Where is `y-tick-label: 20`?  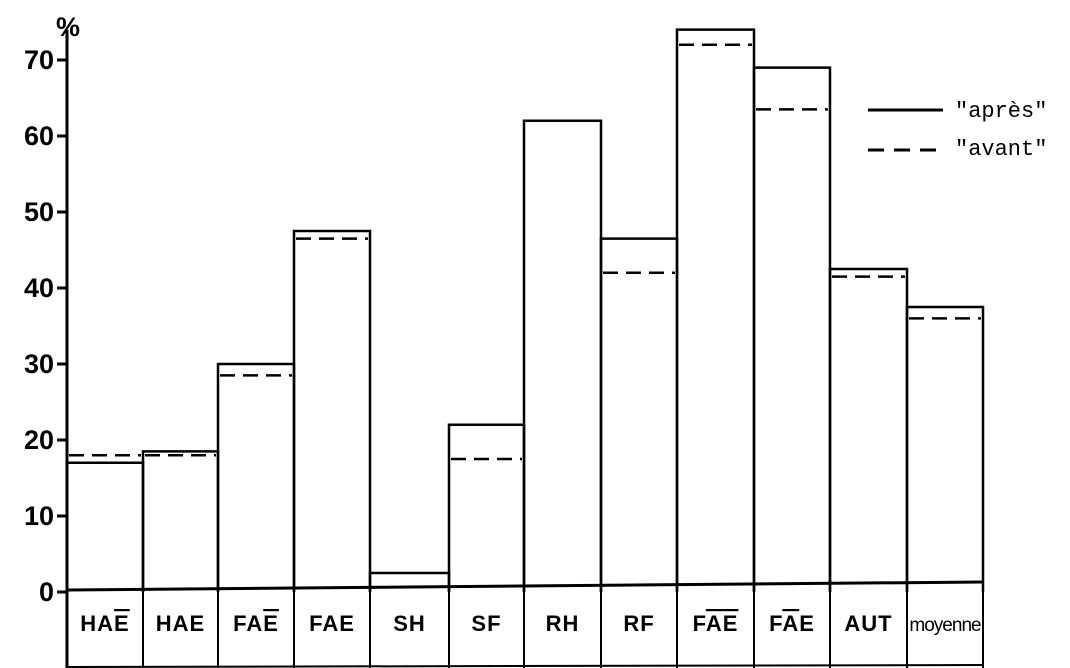 y-tick-label: 20 is located at coordinates (39, 440).